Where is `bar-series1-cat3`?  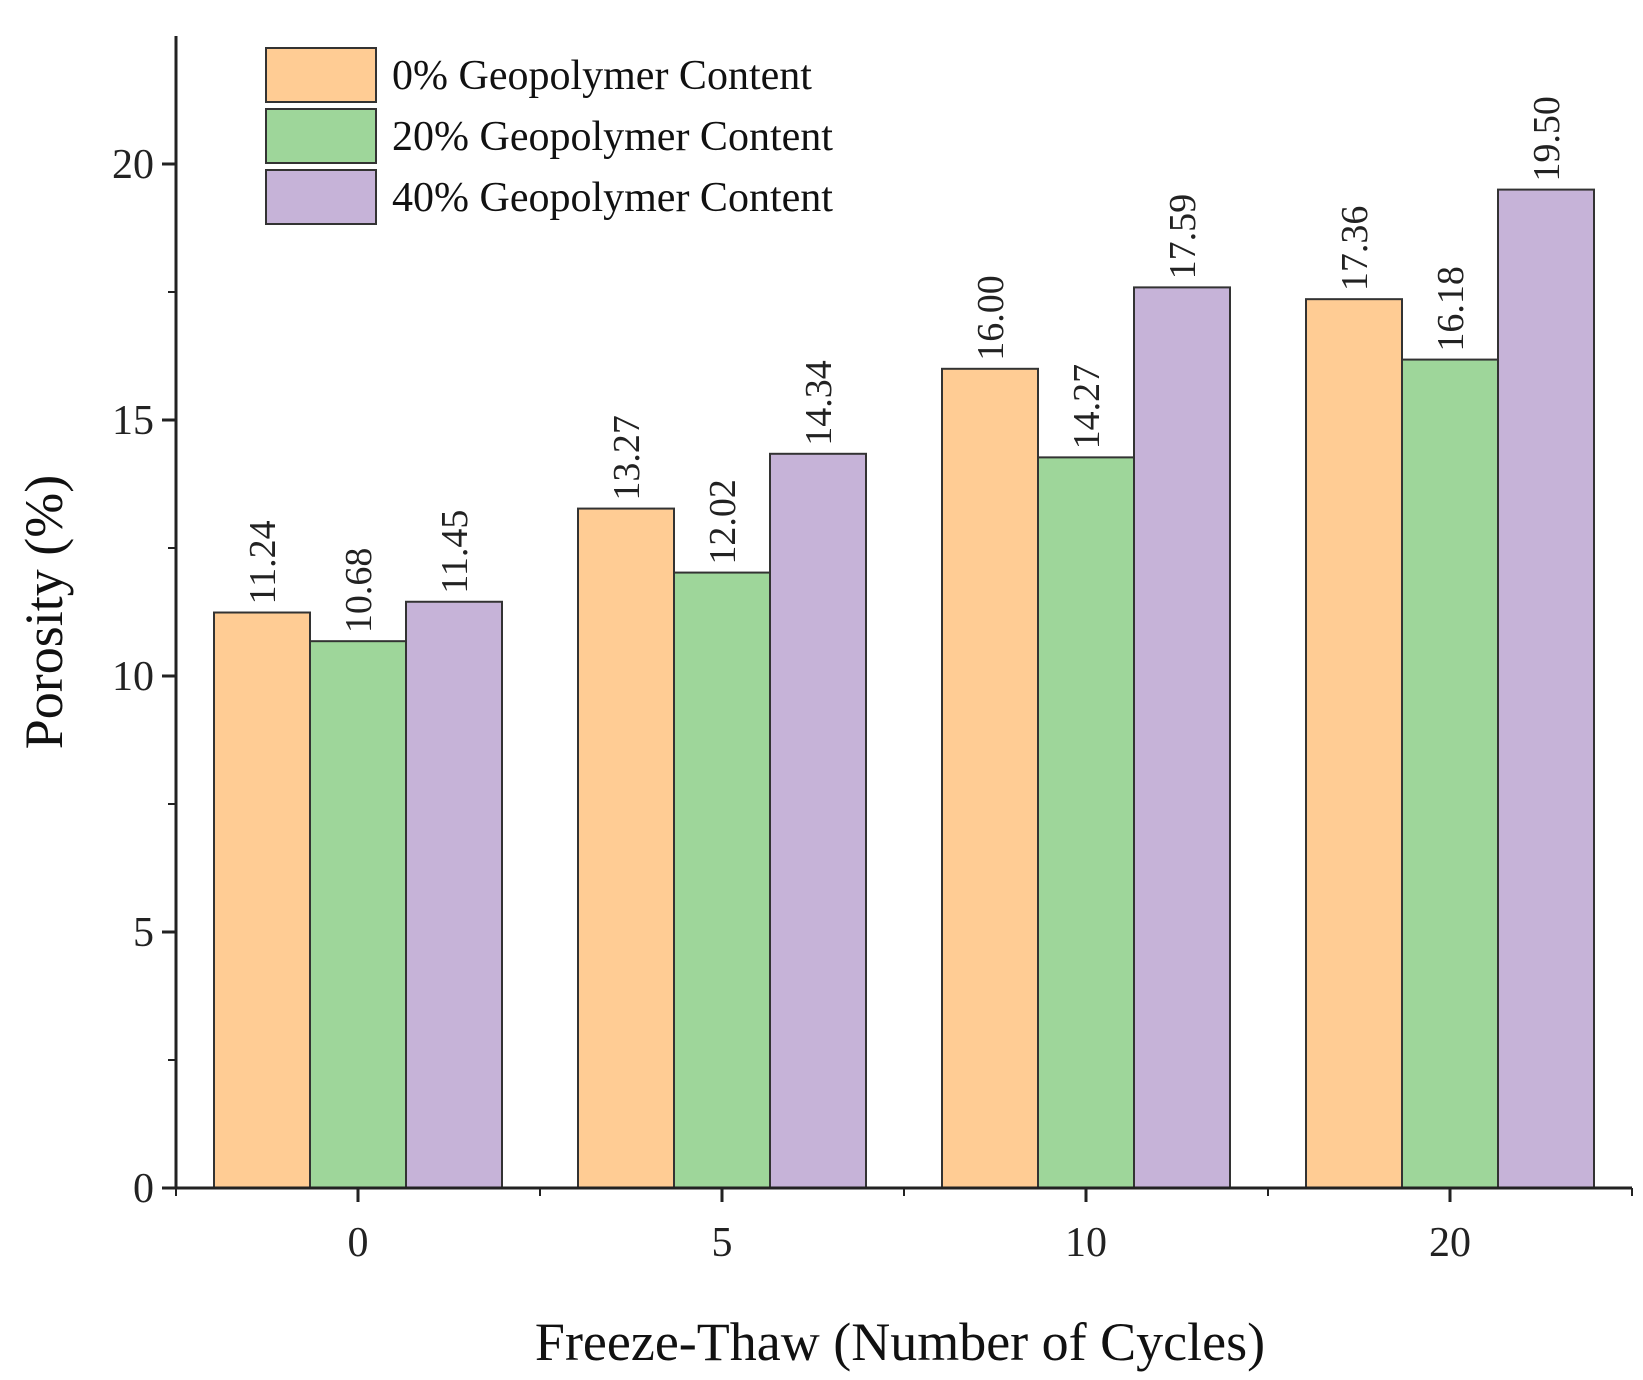
bar-series1-cat3 is located at coordinates (1450, 774).